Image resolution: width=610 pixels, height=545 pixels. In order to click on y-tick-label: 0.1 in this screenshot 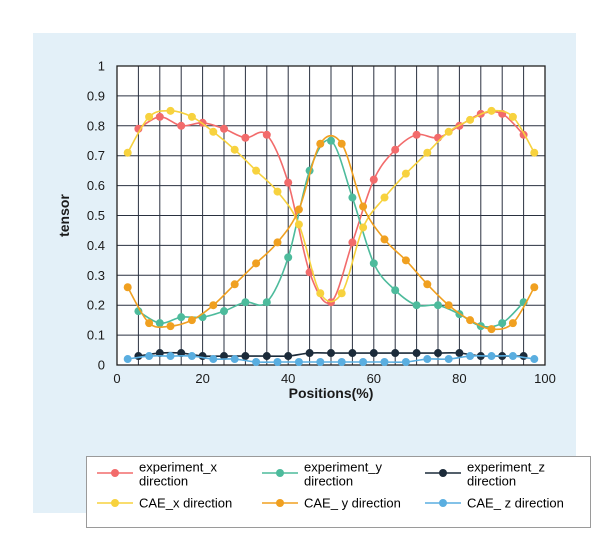, I will do `click(96, 335)`.